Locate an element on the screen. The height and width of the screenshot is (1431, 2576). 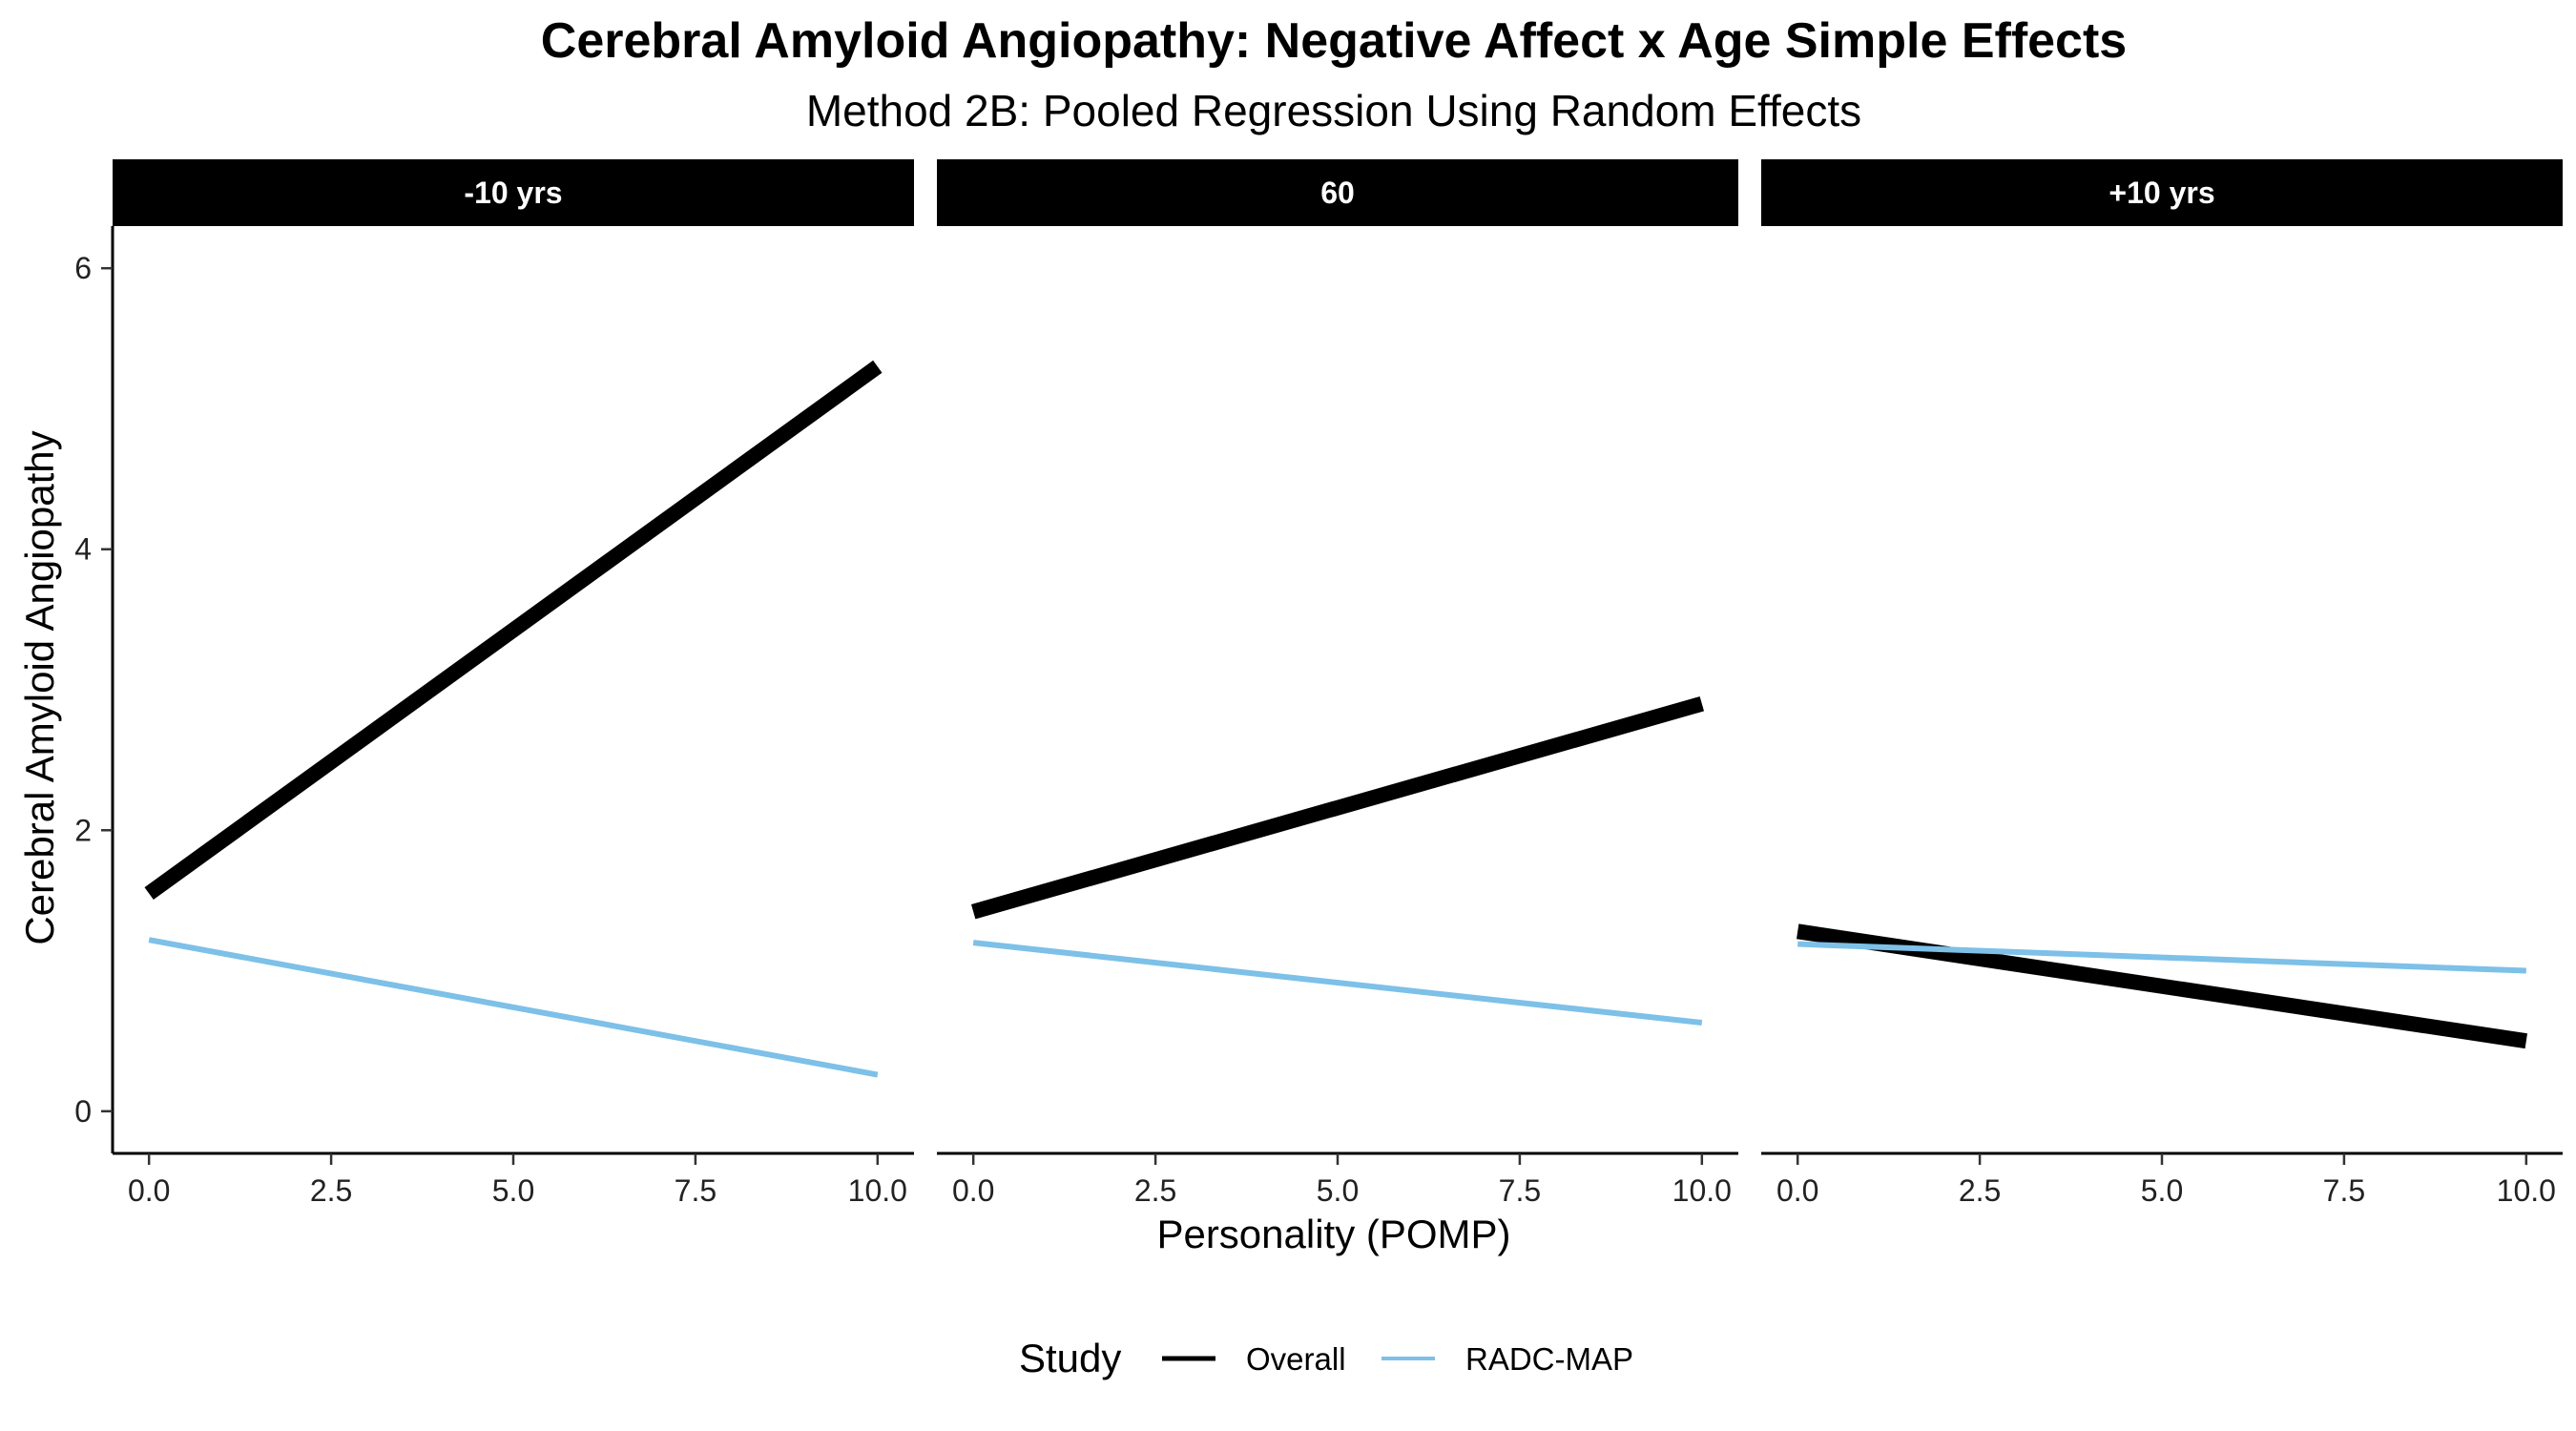
facet-strip-label: 60 is located at coordinates (1337, 193).